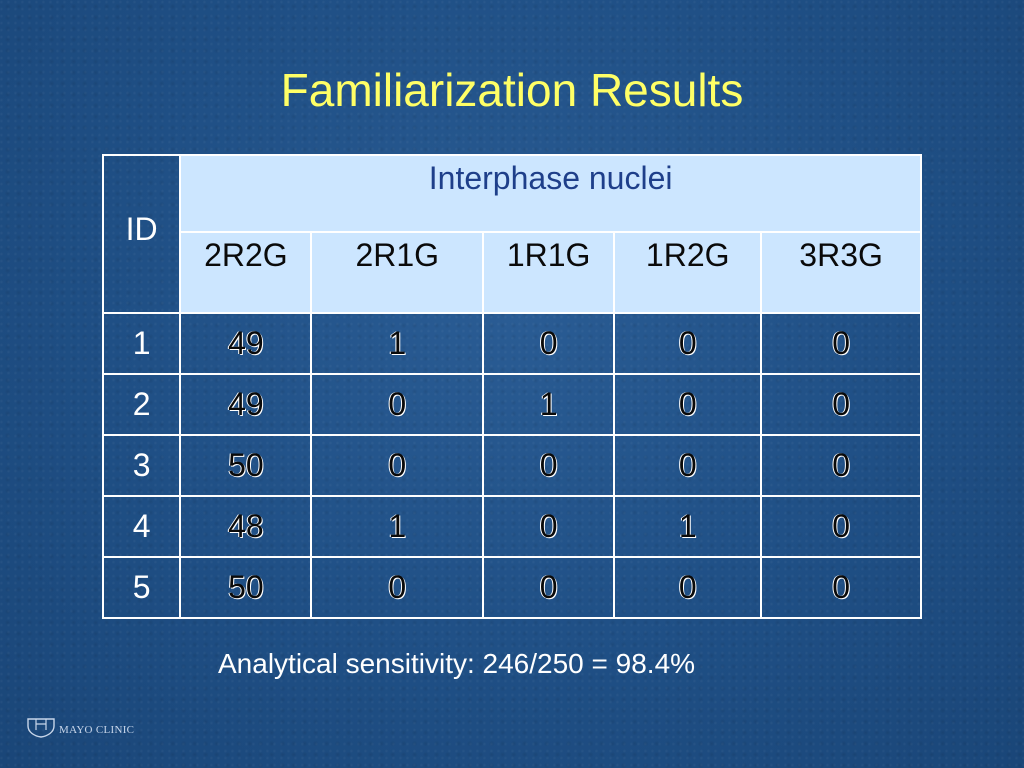 The width and height of the screenshot is (1024, 768). I want to click on cell-2r2g: 48, so click(246, 526).